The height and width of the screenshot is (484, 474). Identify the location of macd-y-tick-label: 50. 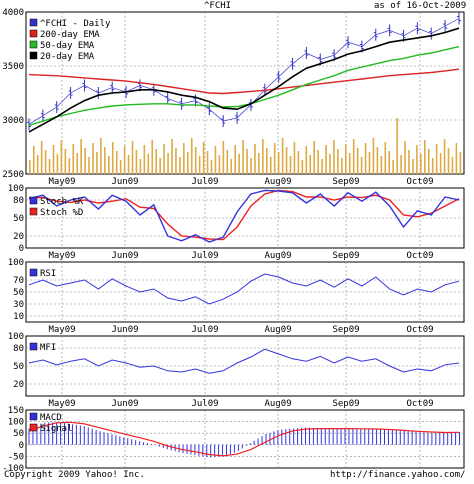
(18, 434).